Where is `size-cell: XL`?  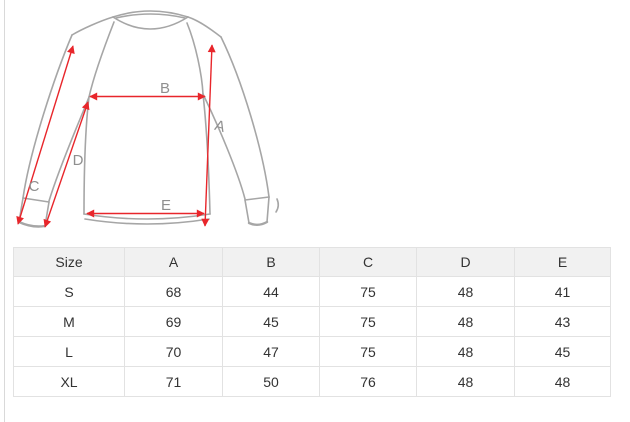
size-cell: XL is located at coordinates (69, 381).